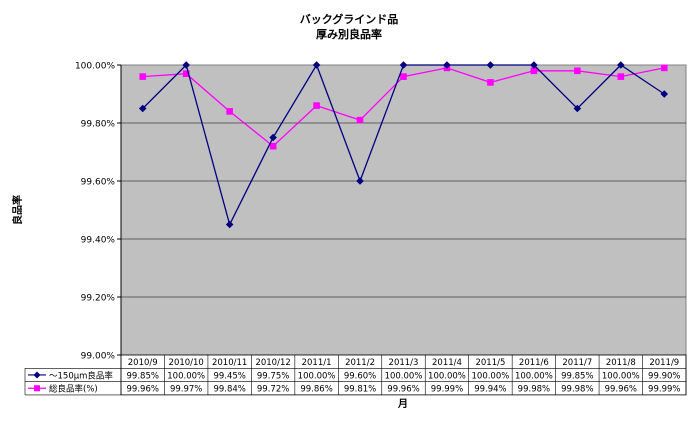 The height and width of the screenshot is (421, 698). What do you see at coordinates (664, 376) in the screenshot?
I see `table-value: 99.90%` at bounding box center [664, 376].